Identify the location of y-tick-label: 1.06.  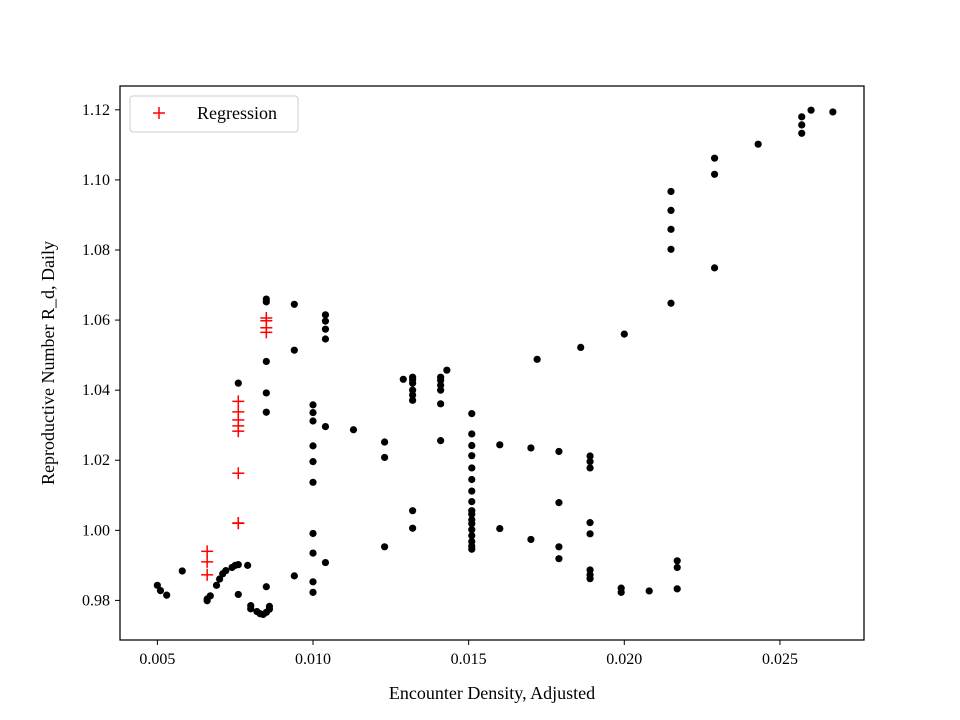
(96, 320).